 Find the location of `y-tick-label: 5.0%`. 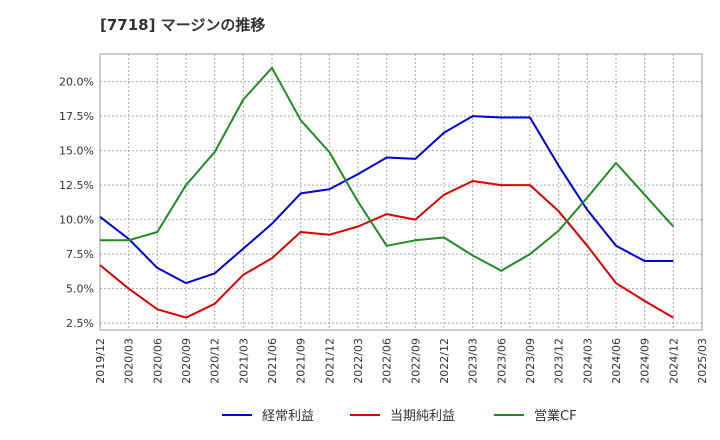

y-tick-label: 5.0% is located at coordinates (80, 289).